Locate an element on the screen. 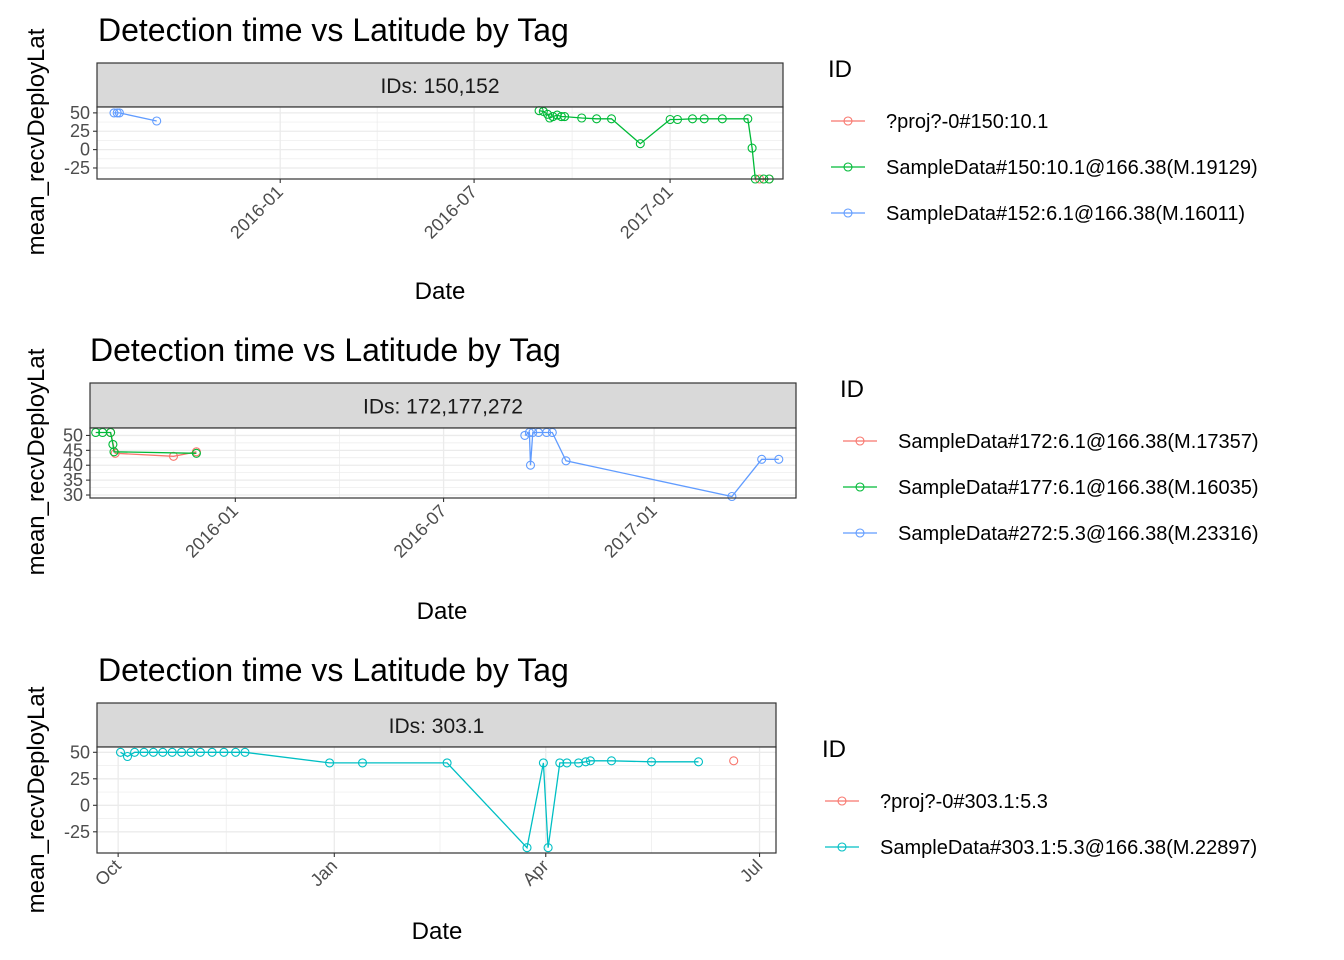 This screenshot has height=960, width=1344. y-tick-label: 35 is located at coordinates (73, 480).